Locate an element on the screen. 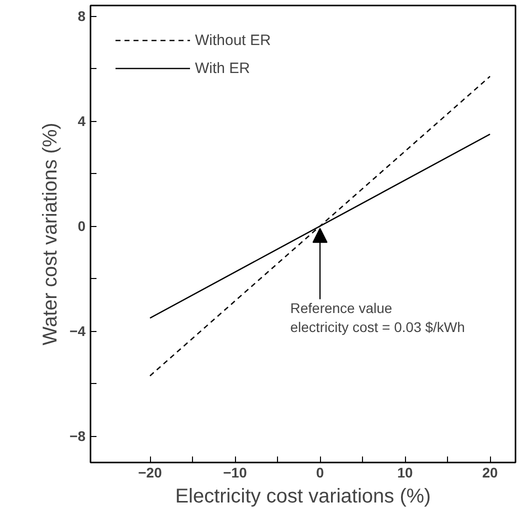  y-tick-label: 4 is located at coordinates (82, 121).